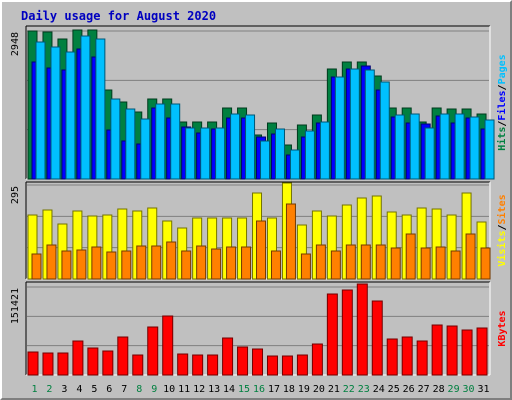 The height and width of the screenshot is (400, 512). Describe the element at coordinates (169, 389) in the screenshot. I see `day-label: 10` at that location.